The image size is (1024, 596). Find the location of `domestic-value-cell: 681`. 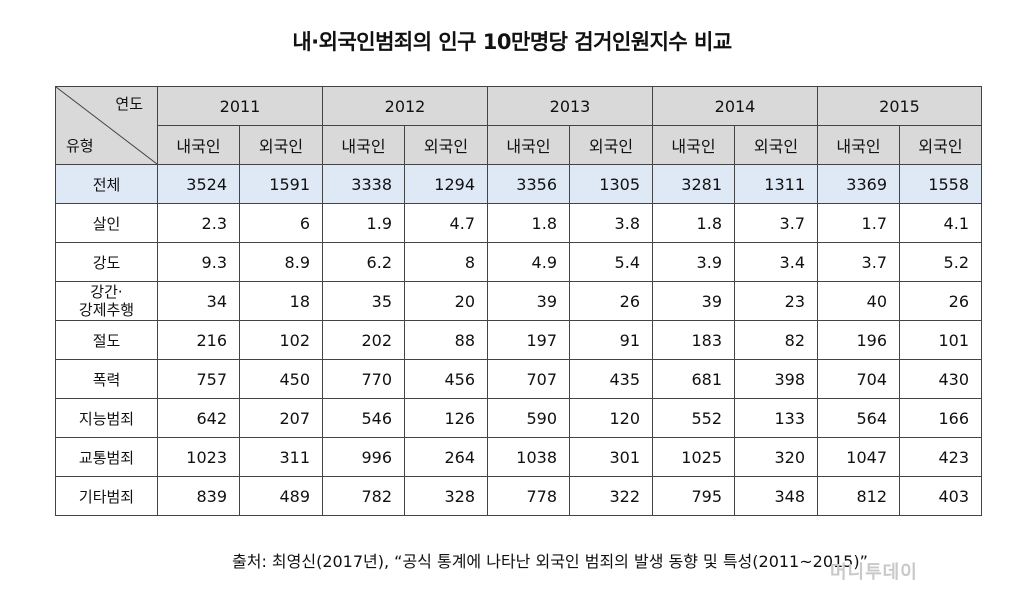

domestic-value-cell: 681 is located at coordinates (693, 379).